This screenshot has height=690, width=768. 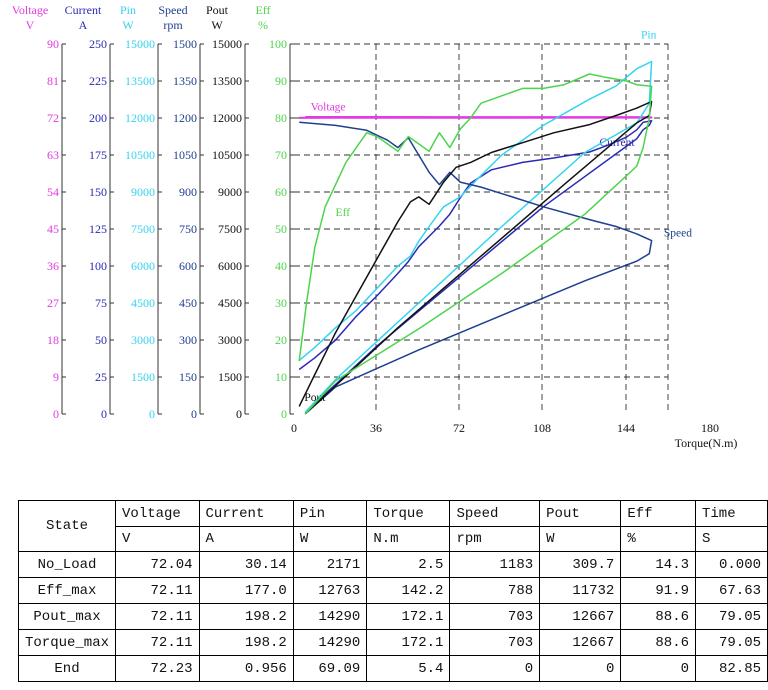 What do you see at coordinates (143, 303) in the screenshot?
I see `y-tick-label-pin: 4500` at bounding box center [143, 303].